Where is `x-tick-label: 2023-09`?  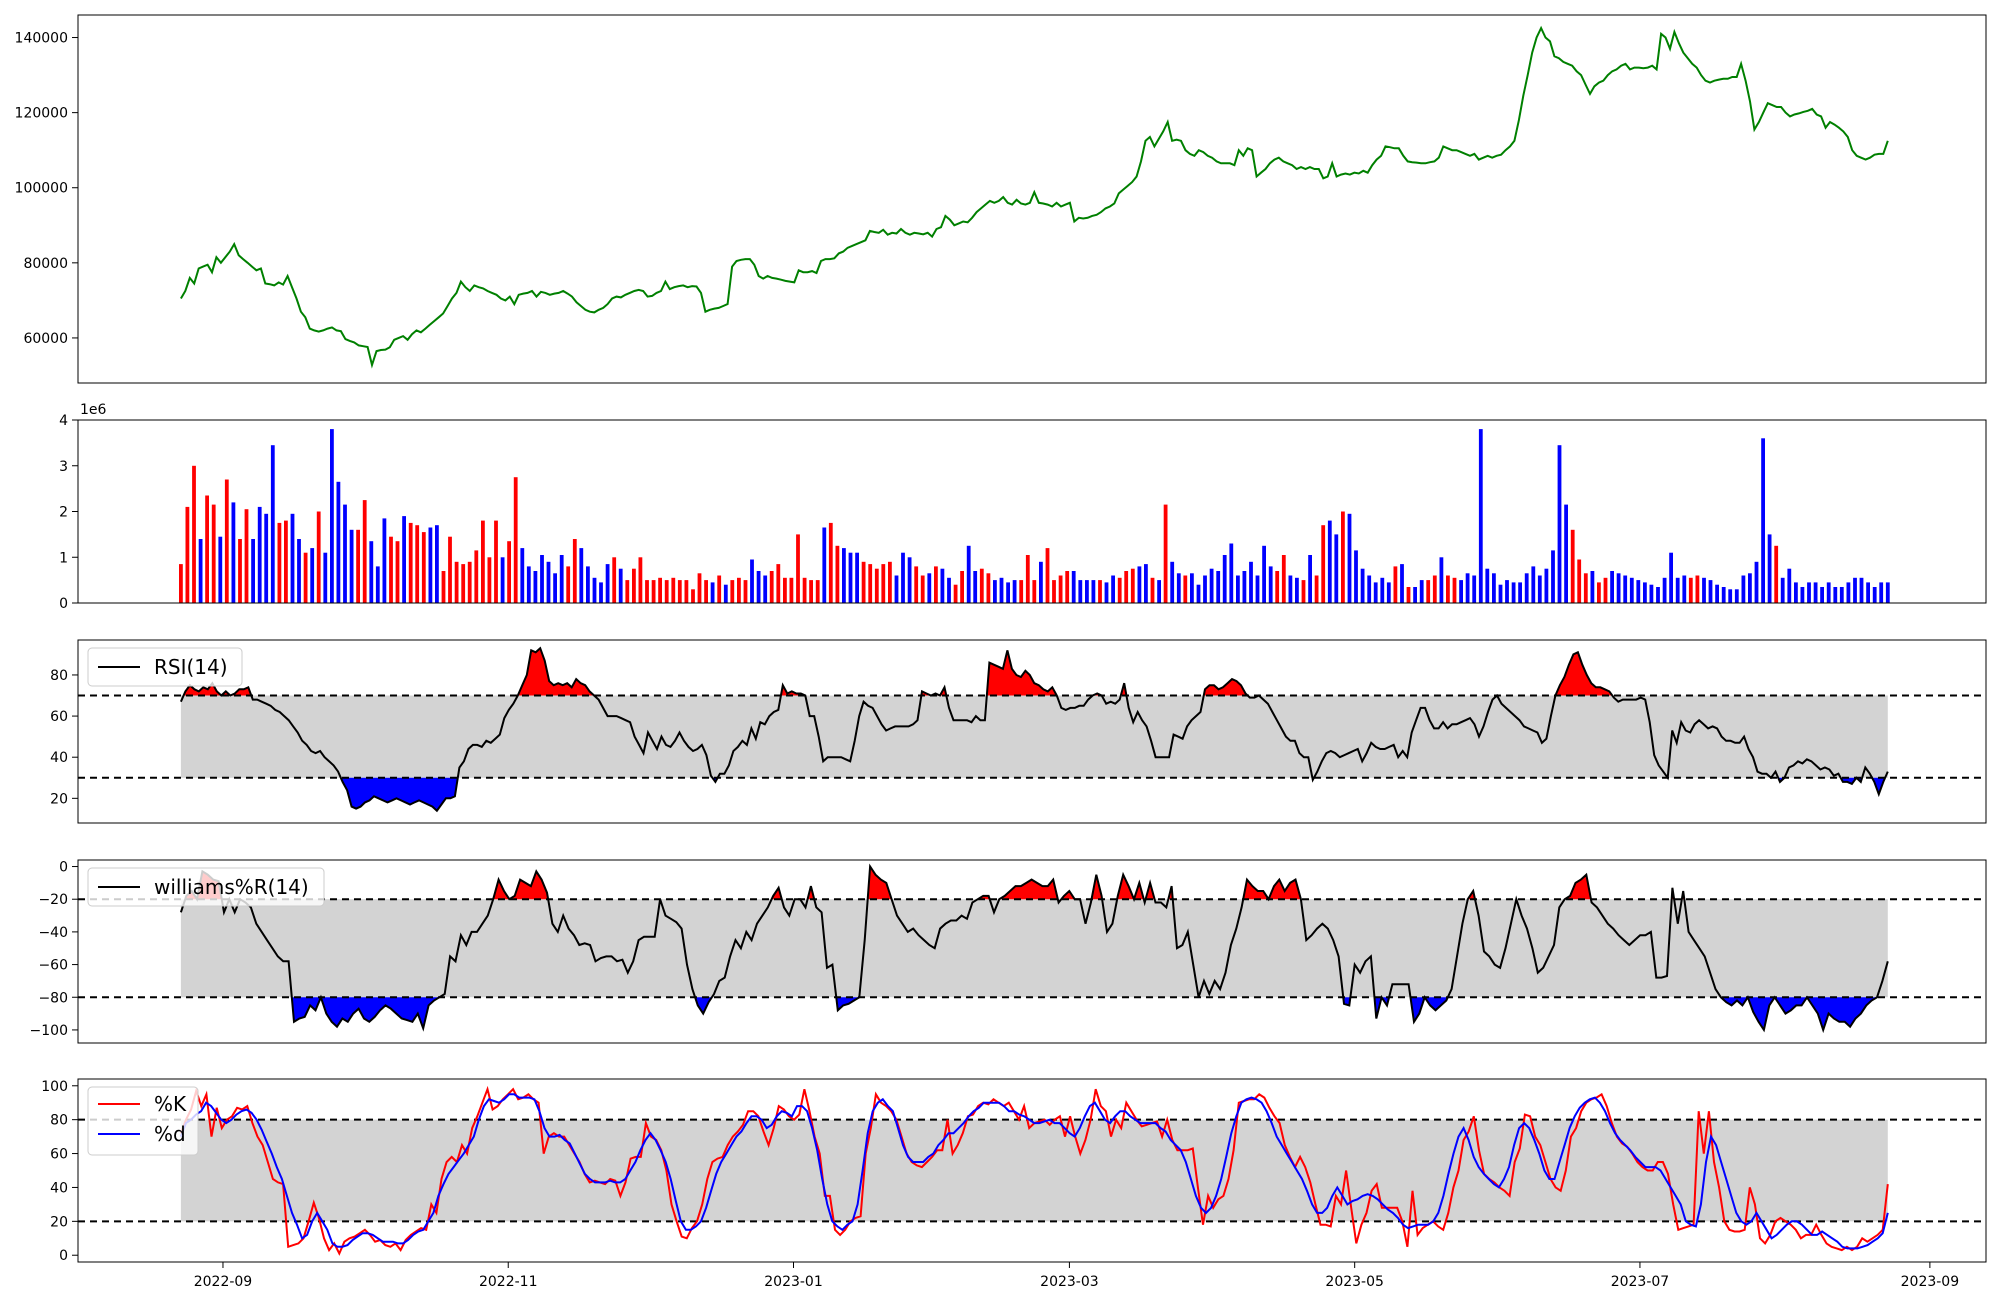
x-tick-label: 2023-09 is located at coordinates (1930, 1282).